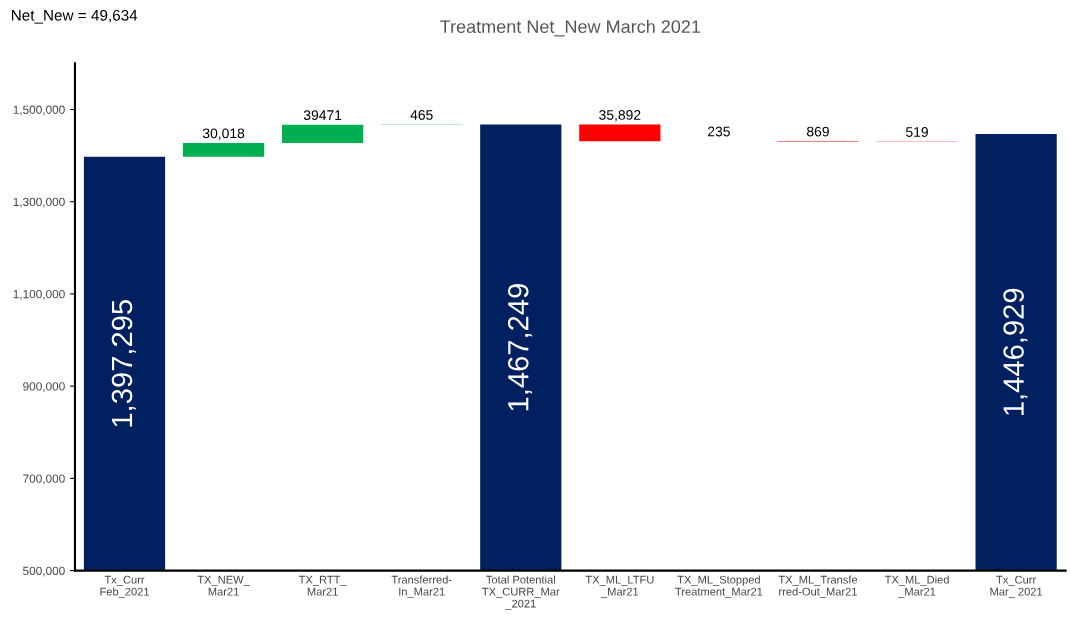 The image size is (1071, 634). What do you see at coordinates (322, 115) in the screenshot?
I see `data-label: 39471` at bounding box center [322, 115].